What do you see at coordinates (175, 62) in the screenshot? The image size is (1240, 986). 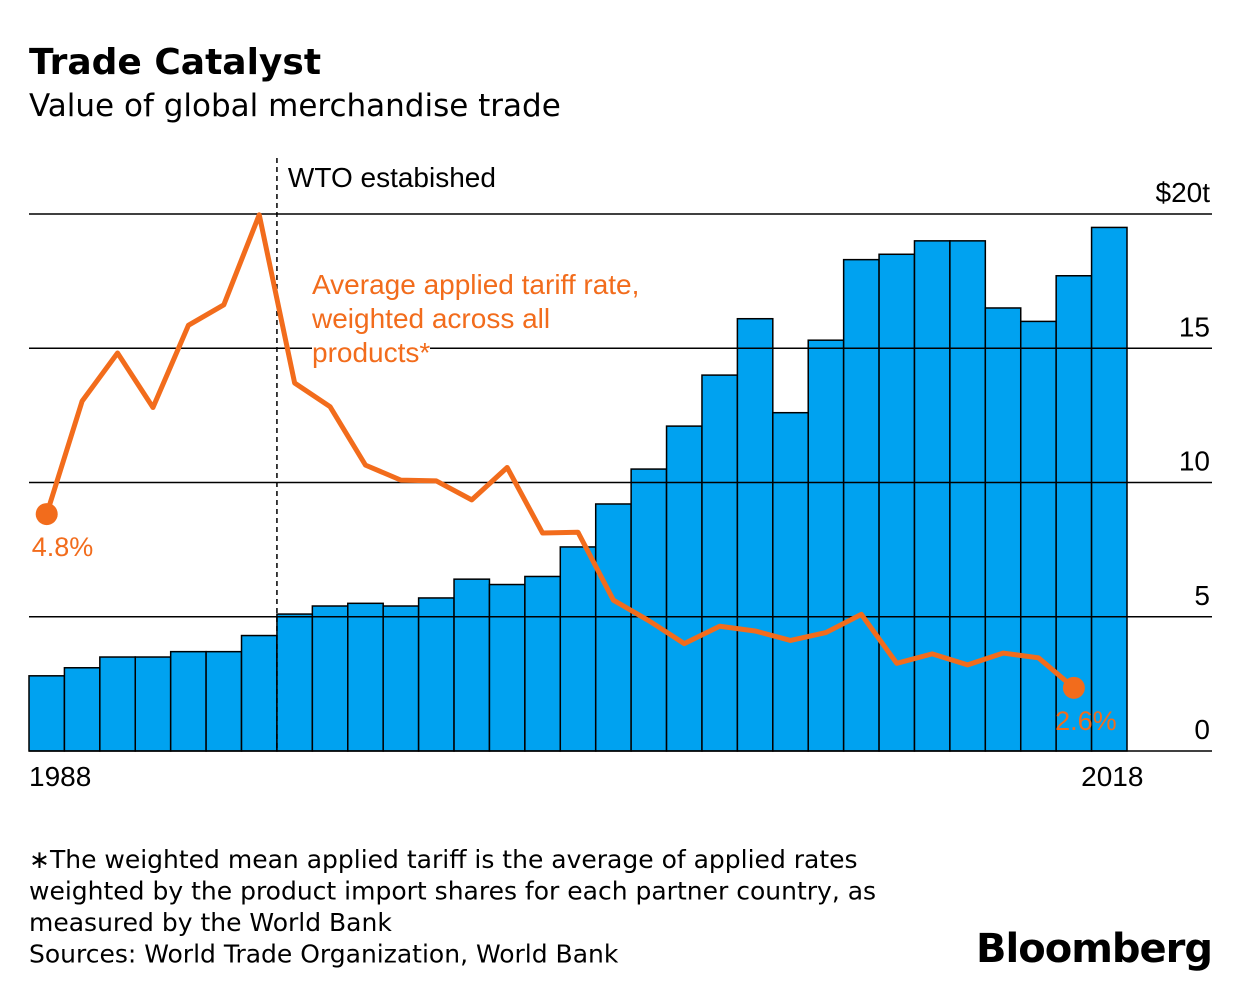 I see `chart-title: Trade Catalyst` at bounding box center [175, 62].